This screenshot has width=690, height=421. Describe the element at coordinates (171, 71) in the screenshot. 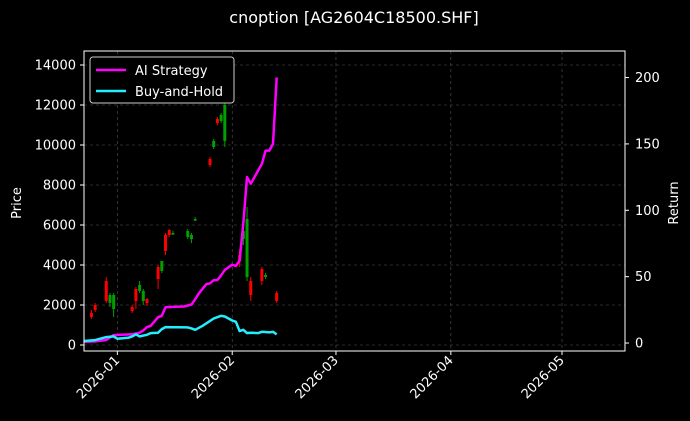

I see `legend-label-ai-strategy: AI Strategy` at that location.